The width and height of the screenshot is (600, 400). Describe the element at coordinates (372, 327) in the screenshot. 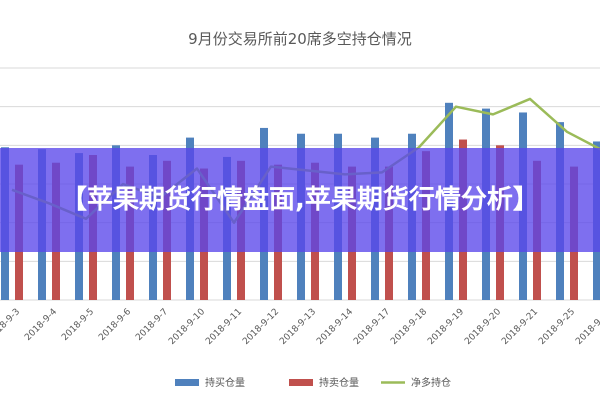

I see `x-tick-label: 2018-9-17` at that location.